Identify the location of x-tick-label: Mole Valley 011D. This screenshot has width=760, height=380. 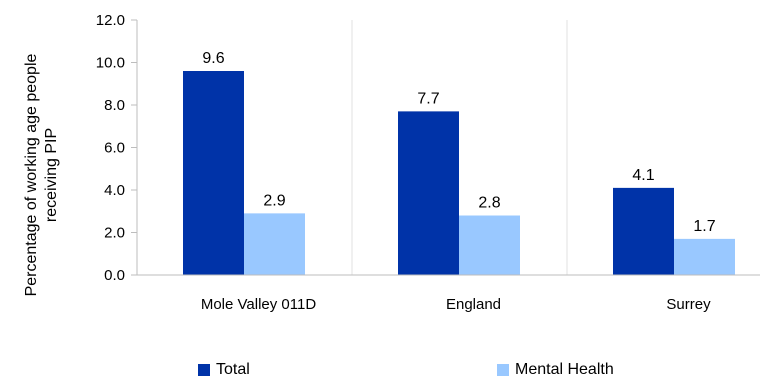
(259, 304).